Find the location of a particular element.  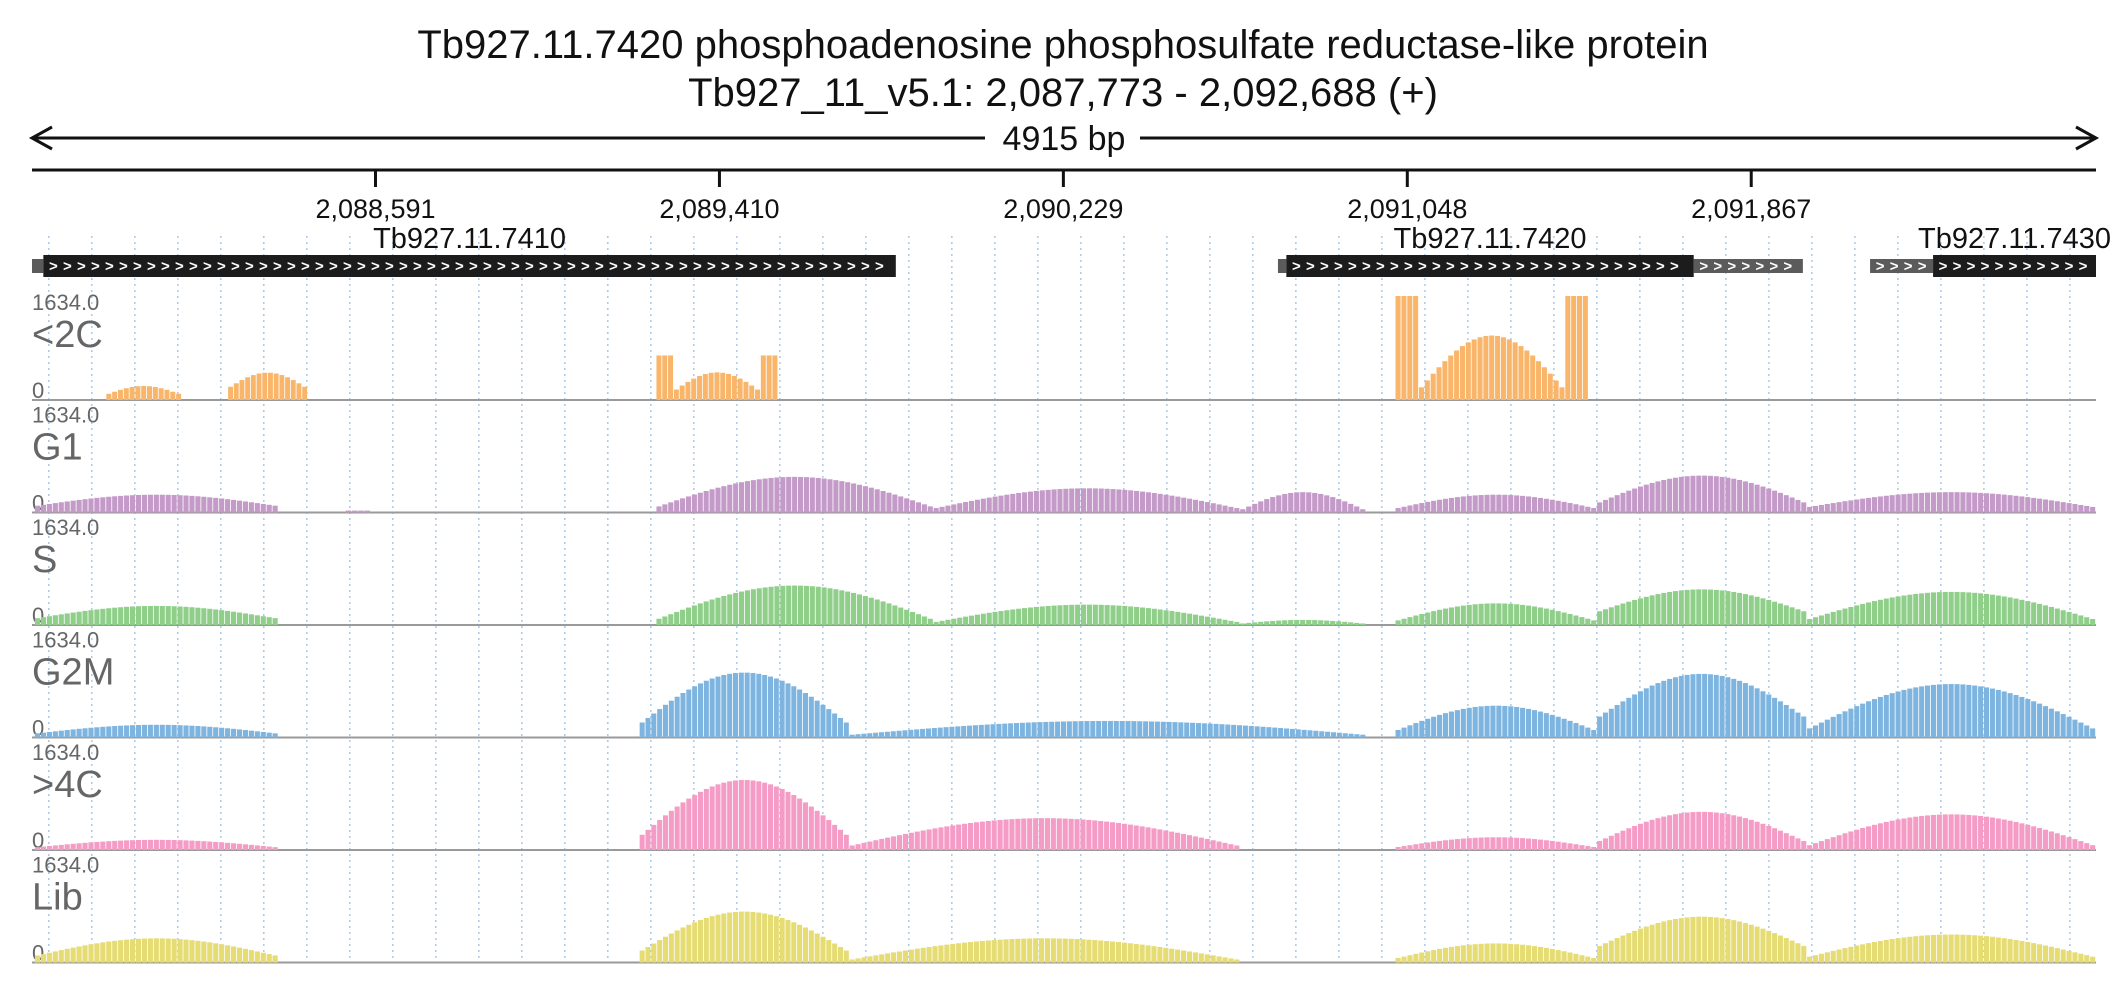

axis-tick-label: 2,090,229 is located at coordinates (1063, 209).